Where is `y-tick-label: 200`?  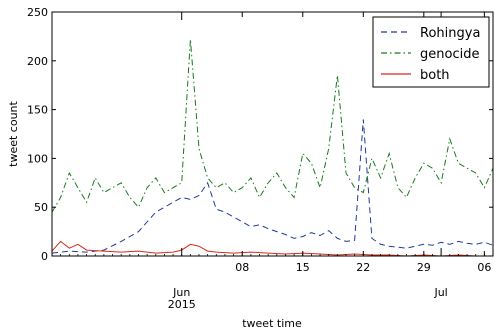
y-tick-label: 200 is located at coordinates (37, 61).